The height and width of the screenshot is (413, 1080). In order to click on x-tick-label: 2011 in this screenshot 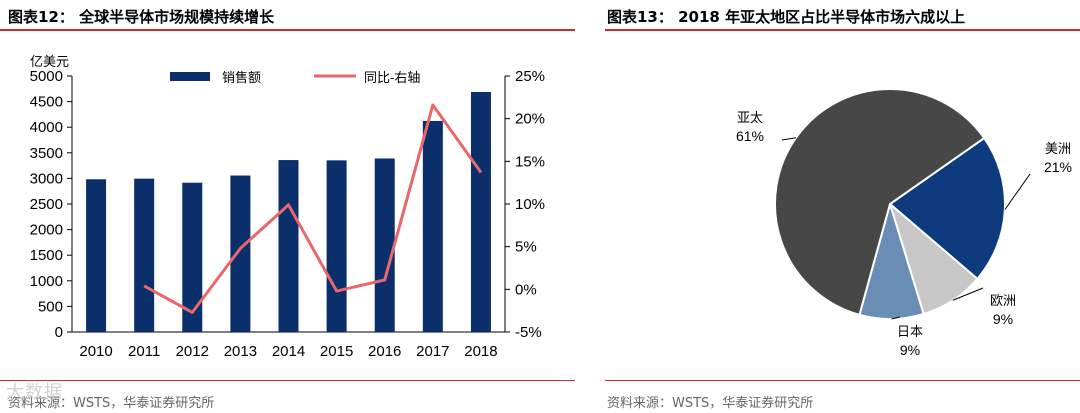, I will do `click(144, 351)`.